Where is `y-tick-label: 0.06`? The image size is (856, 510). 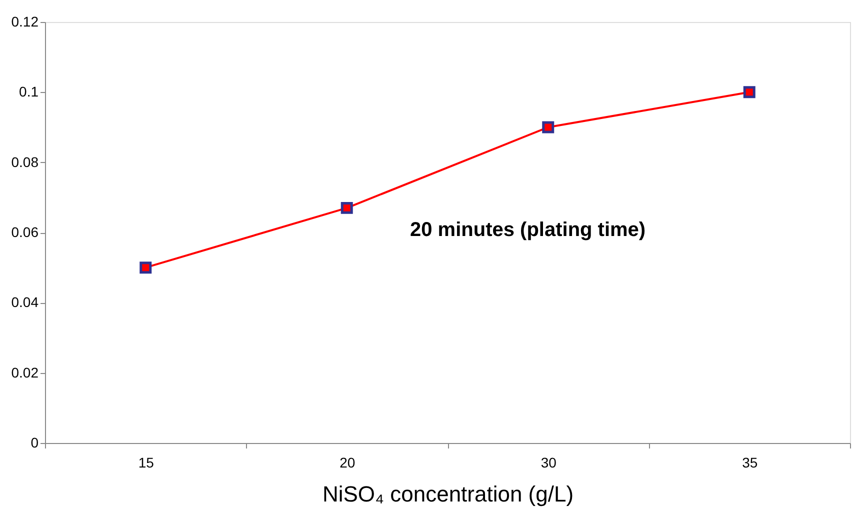 y-tick-label: 0.06 is located at coordinates (25, 232).